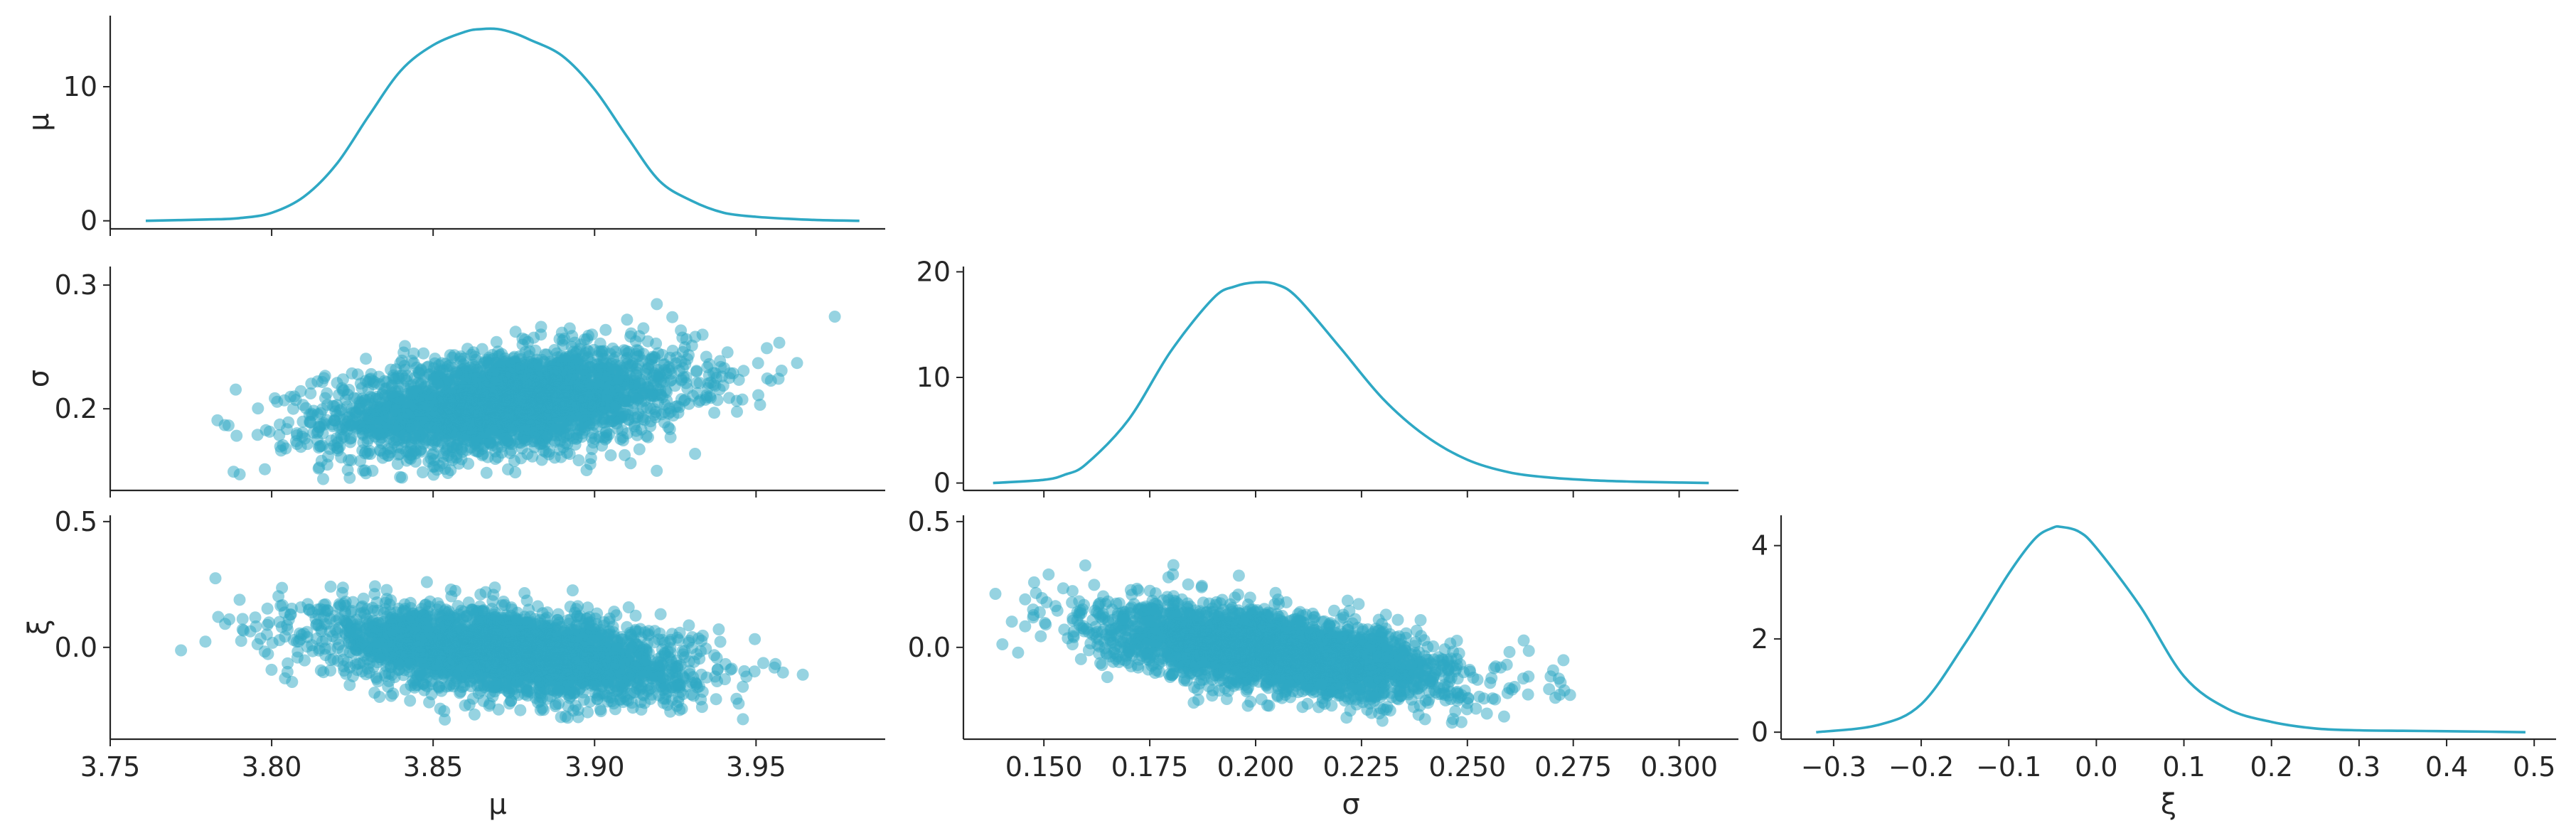 The height and width of the screenshot is (833, 2576). Describe the element at coordinates (76, 408) in the screenshot. I see `y-tick-label: 0.2` at that location.